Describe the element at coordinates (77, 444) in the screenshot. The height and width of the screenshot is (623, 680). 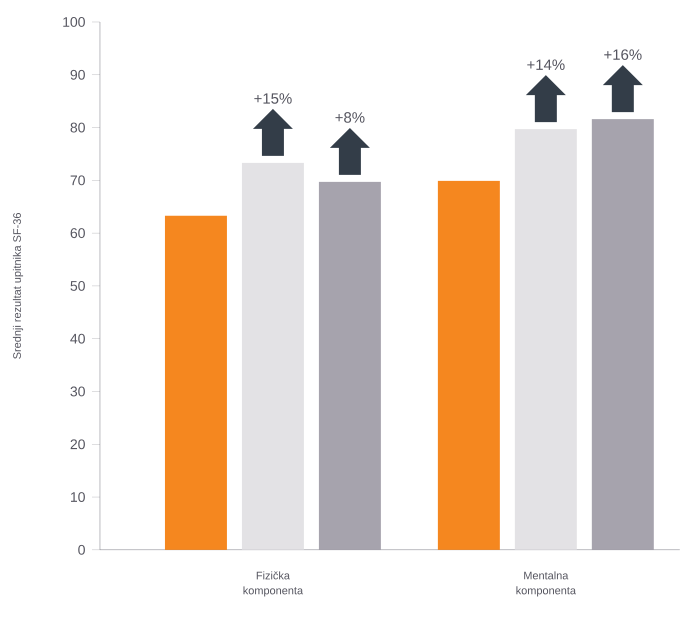
I see `y-tick-label: 20` at that location.